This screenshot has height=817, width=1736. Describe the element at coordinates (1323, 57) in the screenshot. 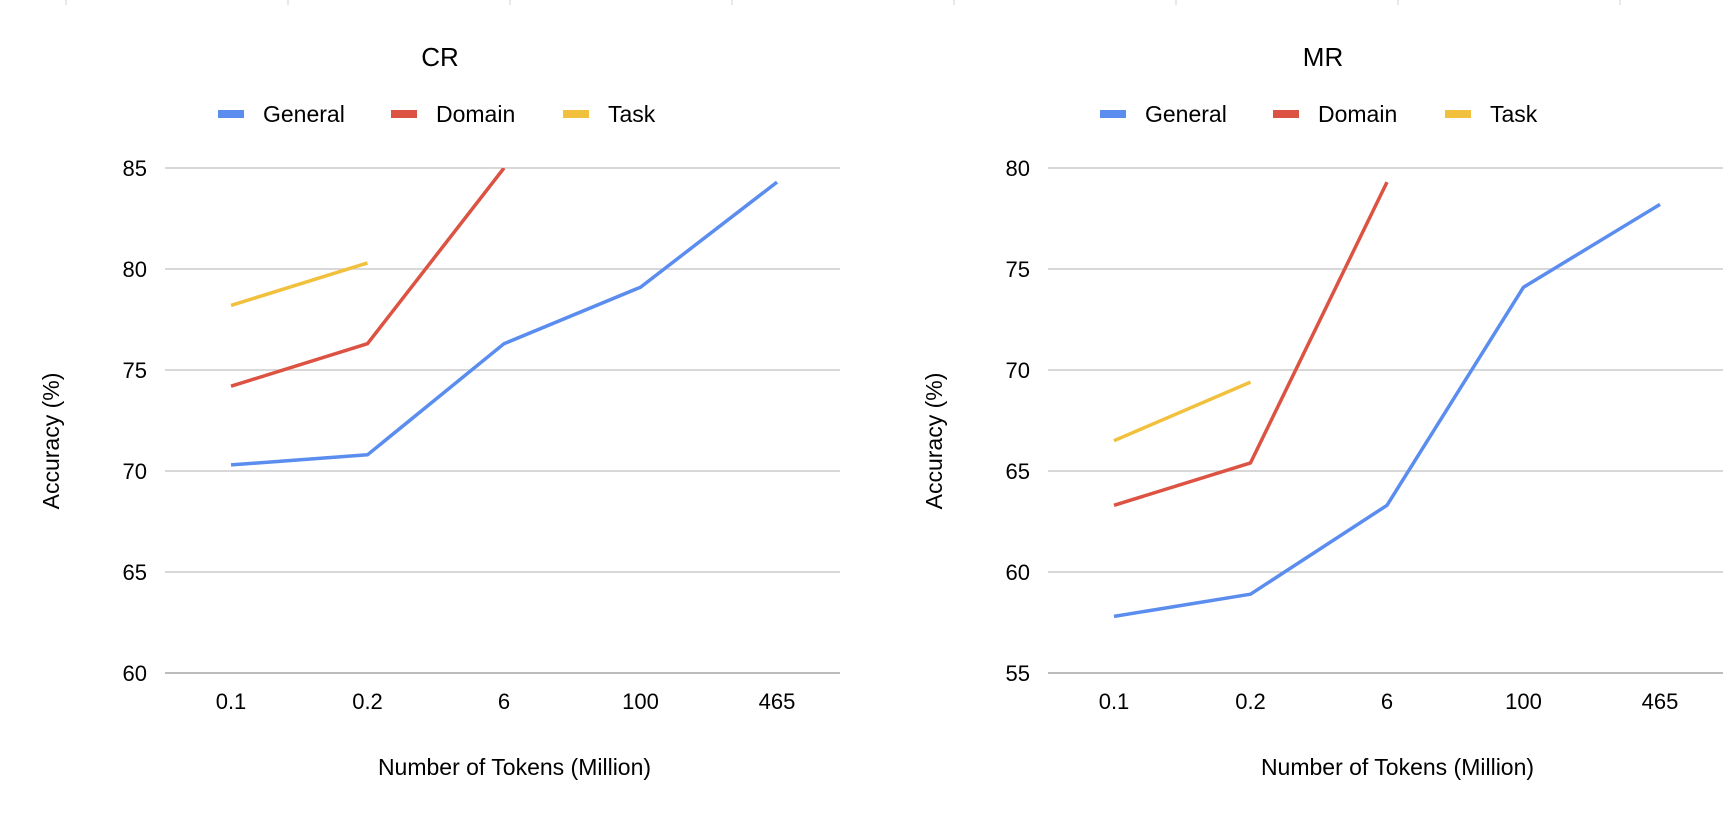

I see `chart-title: MR` at that location.